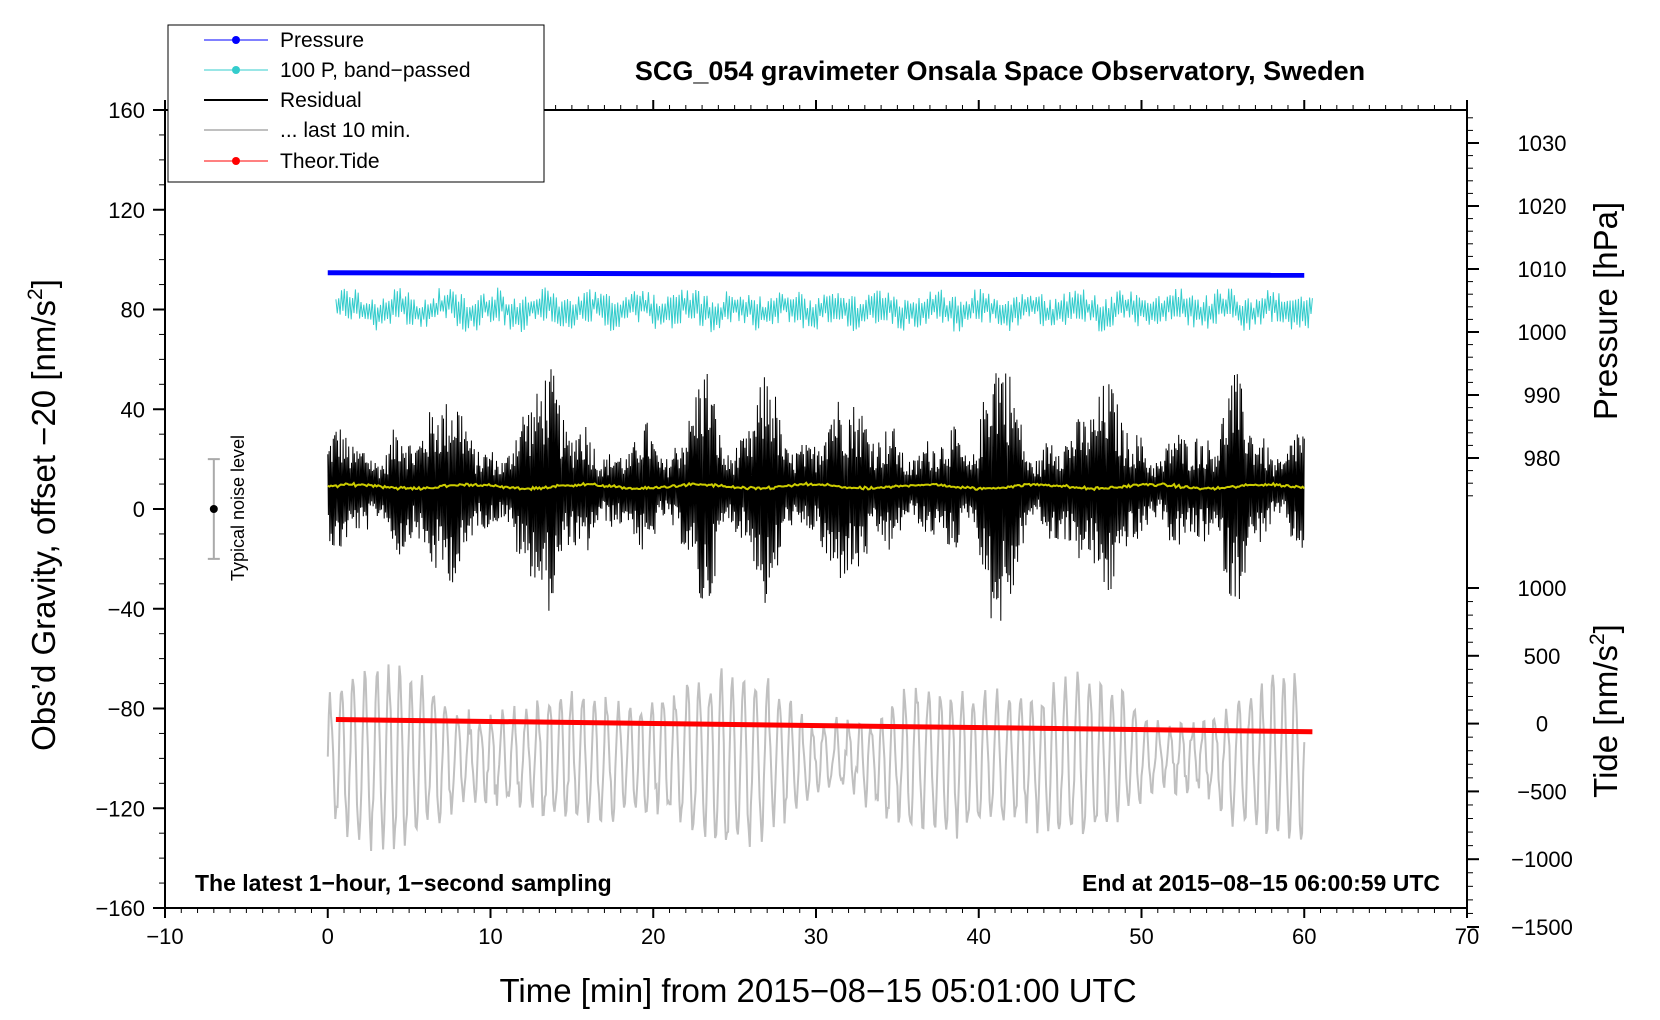 The height and width of the screenshot is (1020, 1660). I want to click on y-tick-label: 80, so click(133, 310).